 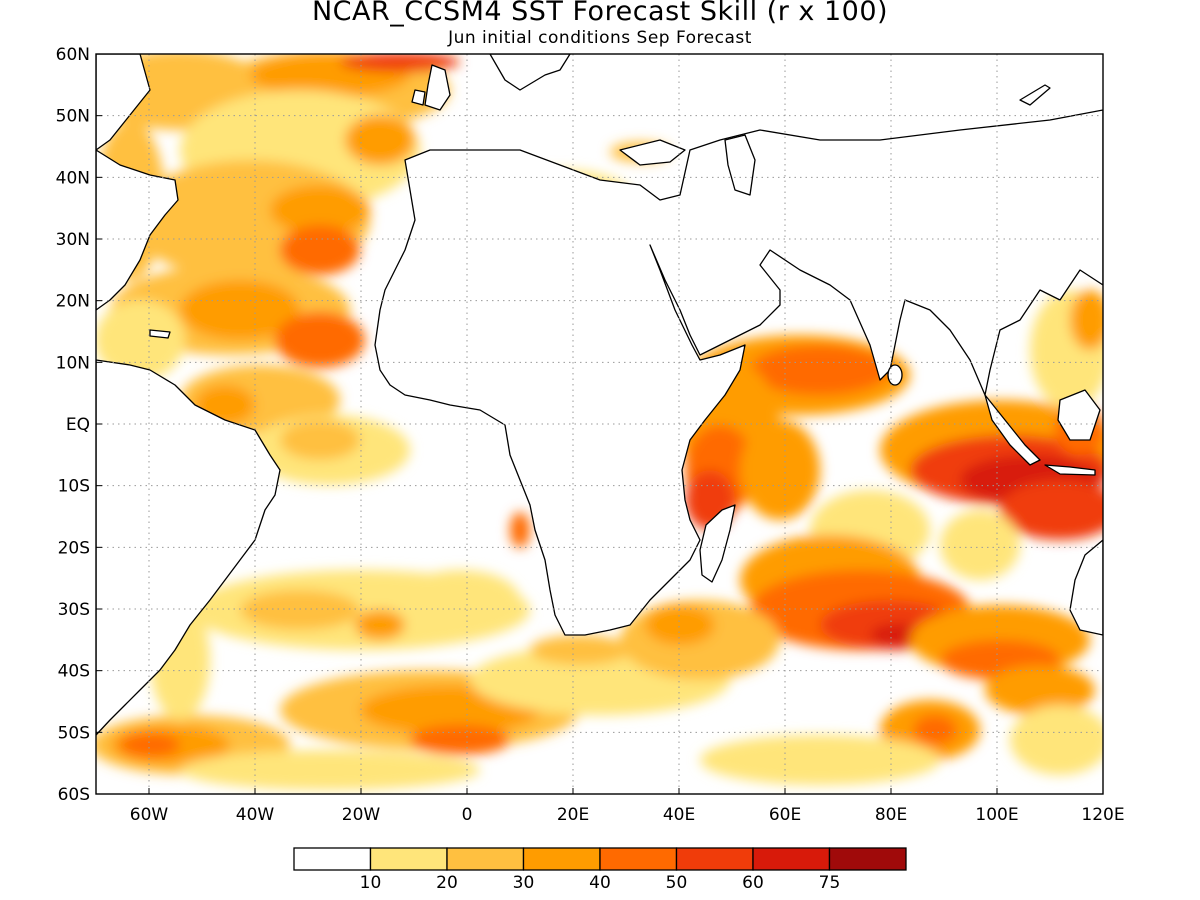 I want to click on lat-tick-label: EQ, so click(x=78, y=425).